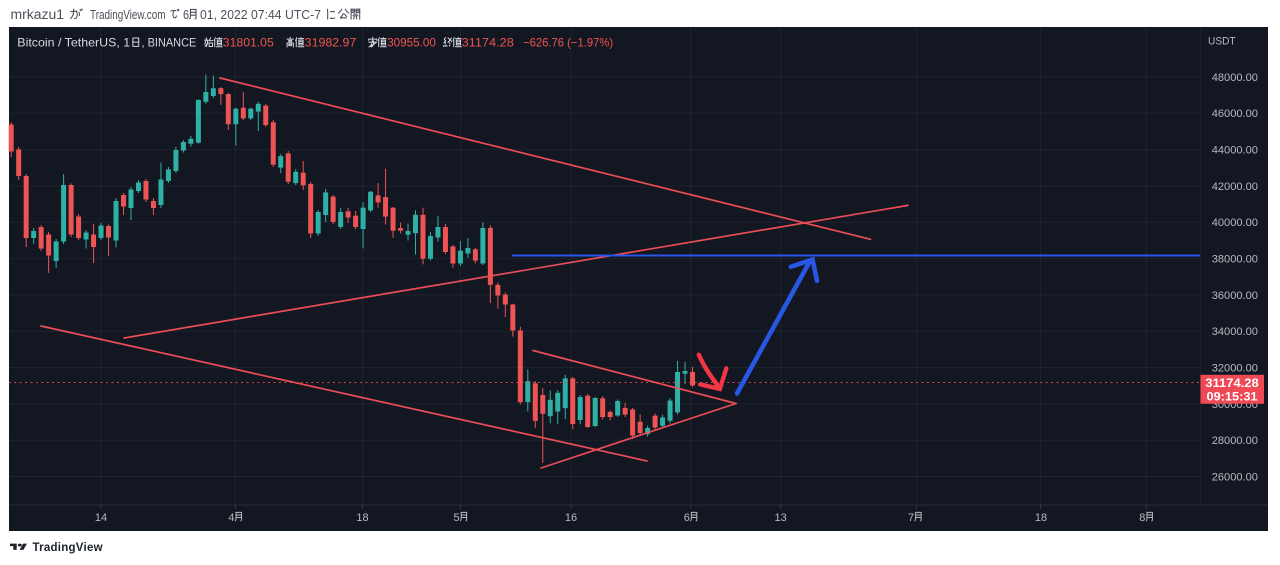  I want to click on svg-text: 34000.00, so click(1235, 332).